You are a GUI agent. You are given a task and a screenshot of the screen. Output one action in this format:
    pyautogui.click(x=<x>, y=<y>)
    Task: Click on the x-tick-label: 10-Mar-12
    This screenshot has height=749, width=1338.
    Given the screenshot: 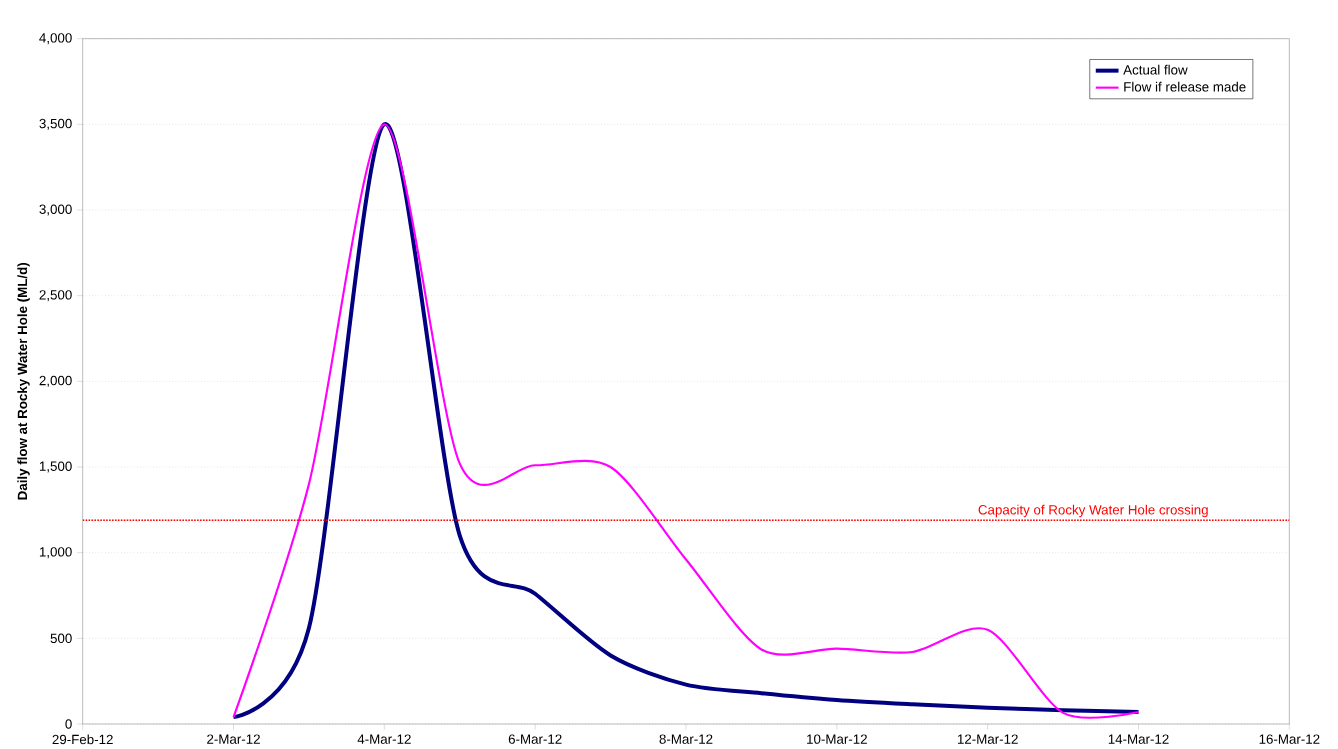 What is the action you would take?
    pyautogui.click(x=837, y=739)
    